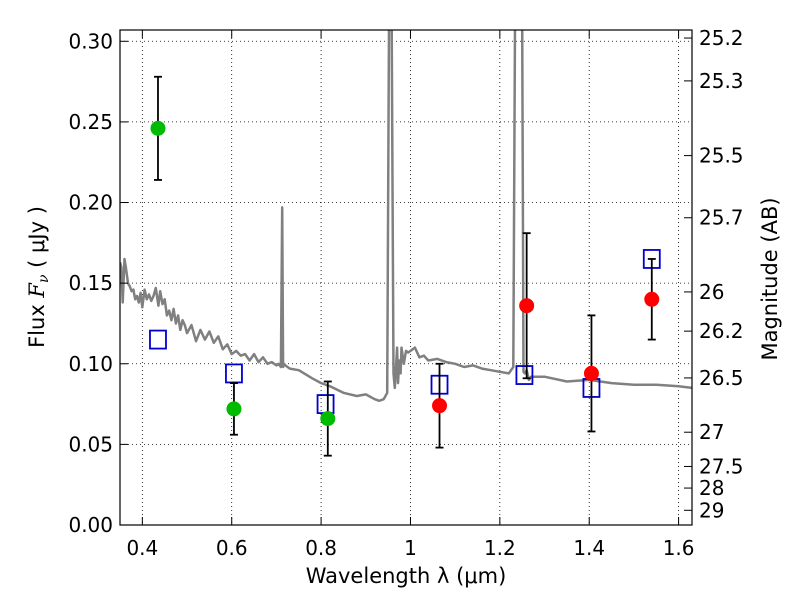 This screenshot has width=800, height=600. What do you see at coordinates (721, 378) in the screenshot?
I see `y2-tick-label: 26.5` at bounding box center [721, 378].